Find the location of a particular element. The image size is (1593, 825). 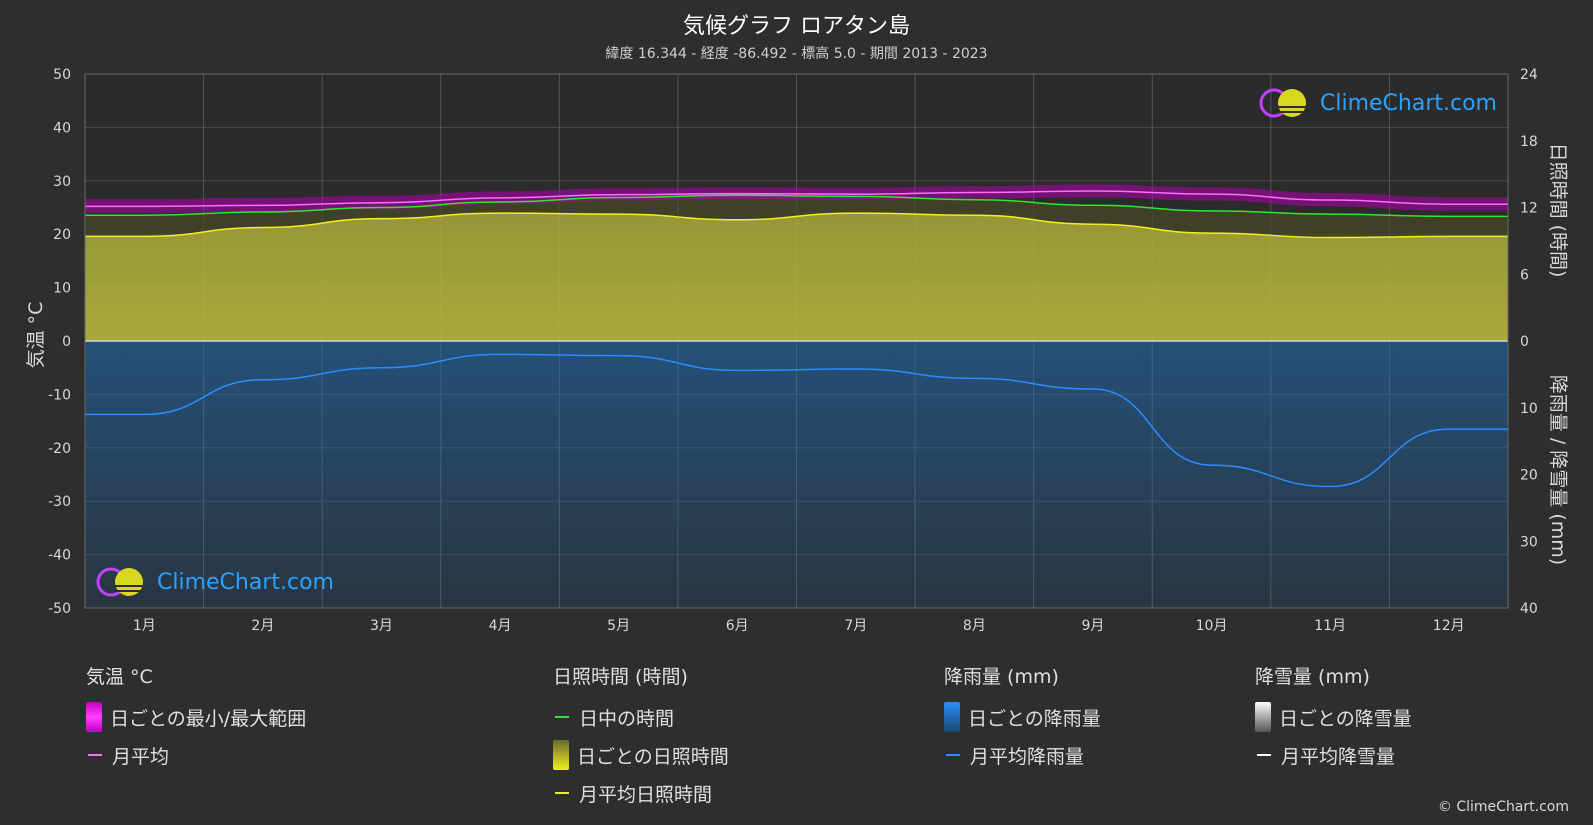

y-tick-right-sun: 24 is located at coordinates (1529, 75).